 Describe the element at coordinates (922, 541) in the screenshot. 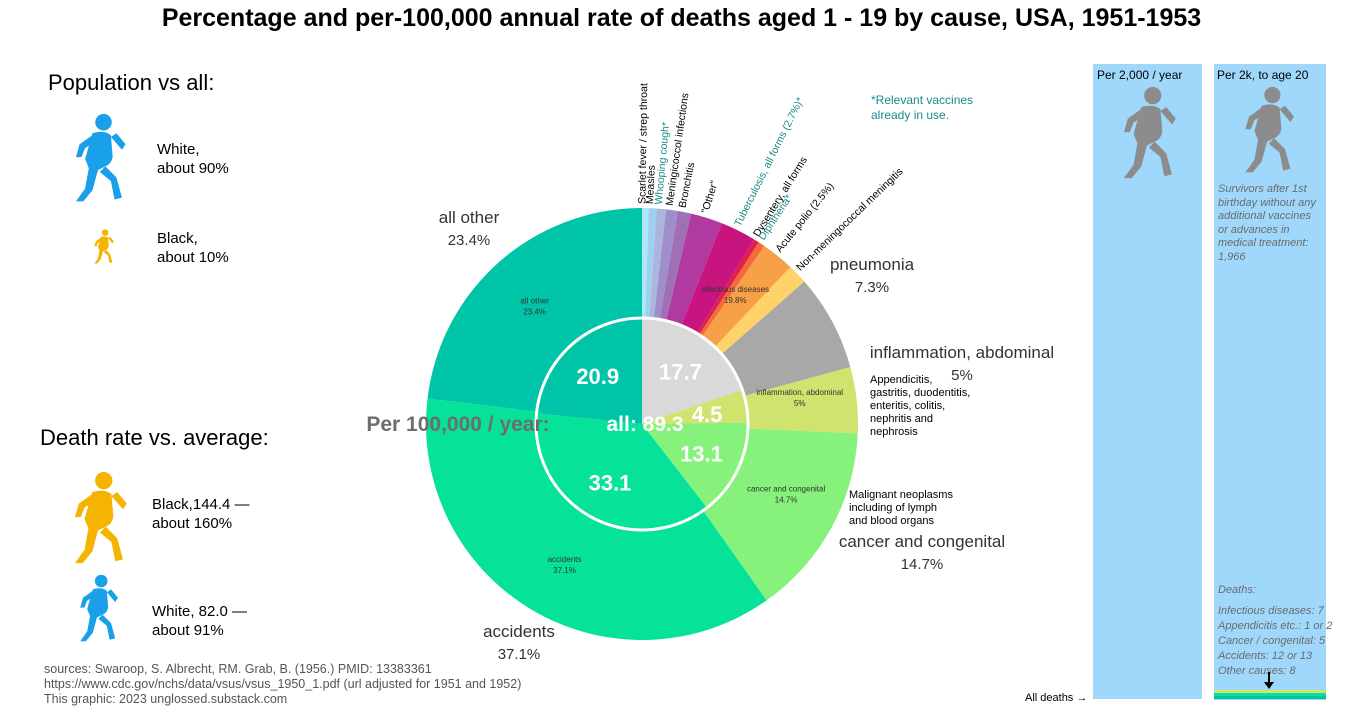

I see `big-label-cancer-and-congenital: cancer and congenital` at that location.